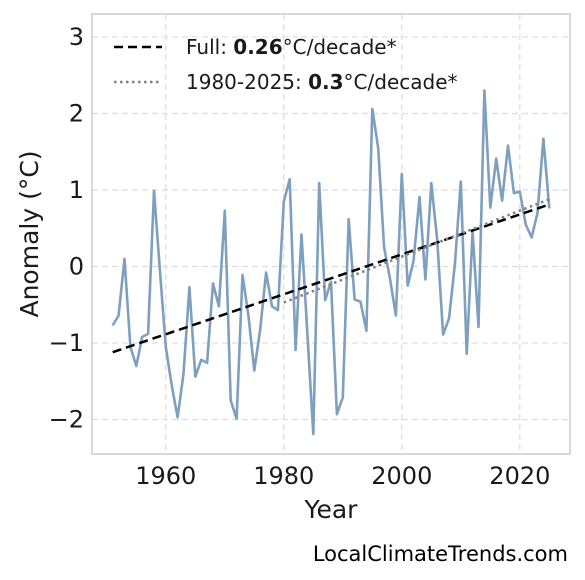 This screenshot has height=580, width=585. What do you see at coordinates (519, 476) in the screenshot?
I see `x-tick-label: 2020` at bounding box center [519, 476].